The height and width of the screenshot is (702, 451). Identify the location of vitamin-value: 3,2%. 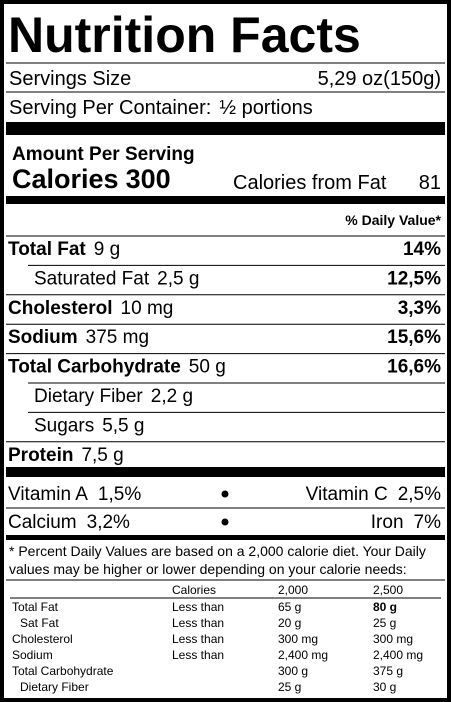
(108, 522).